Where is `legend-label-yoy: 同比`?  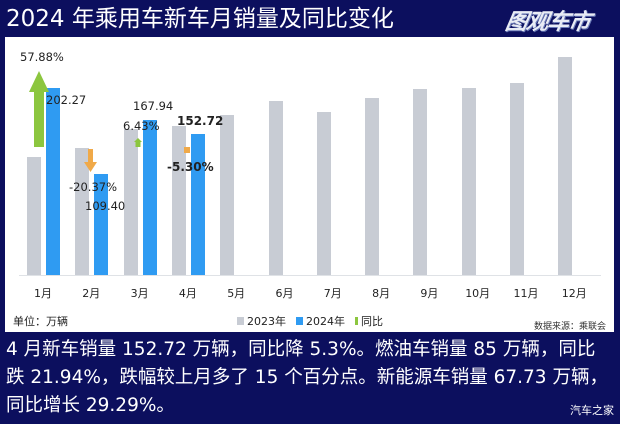 legend-label-yoy: 同比 is located at coordinates (372, 321).